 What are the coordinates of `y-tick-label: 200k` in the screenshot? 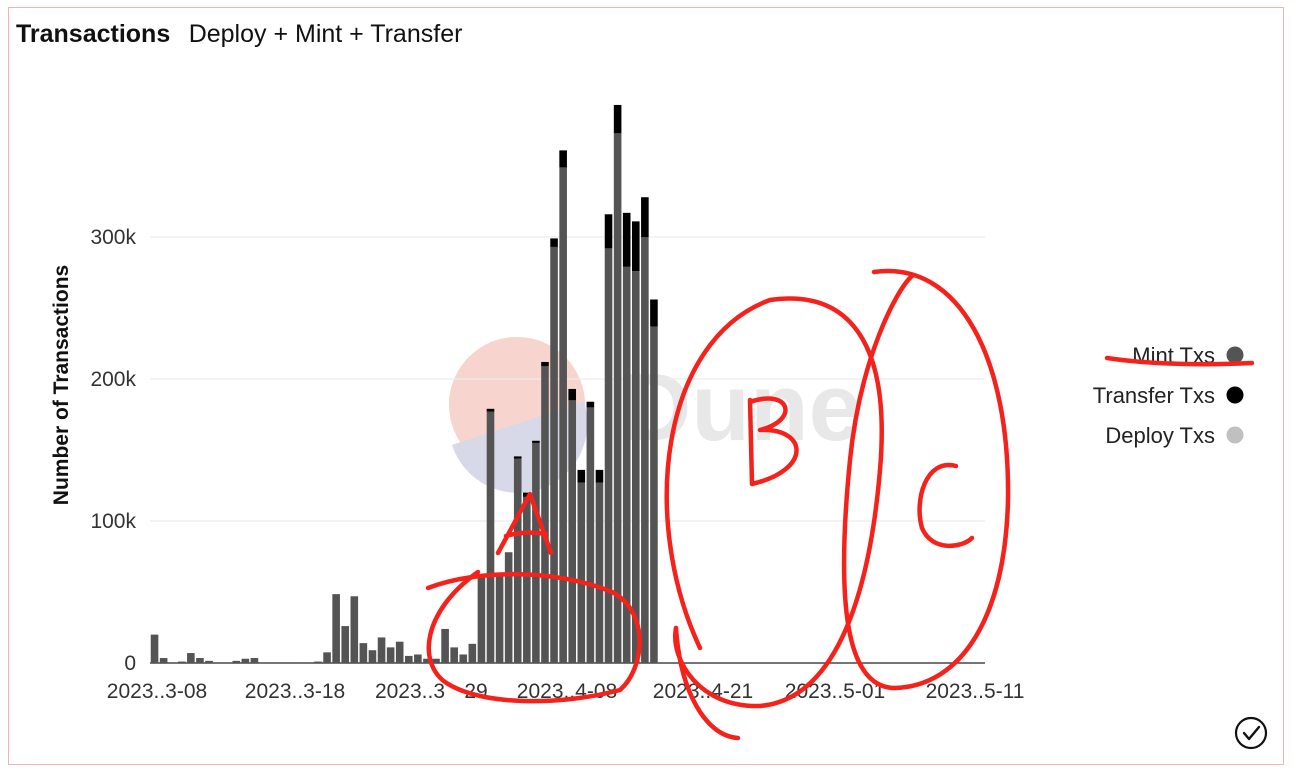 It's located at (113, 379).